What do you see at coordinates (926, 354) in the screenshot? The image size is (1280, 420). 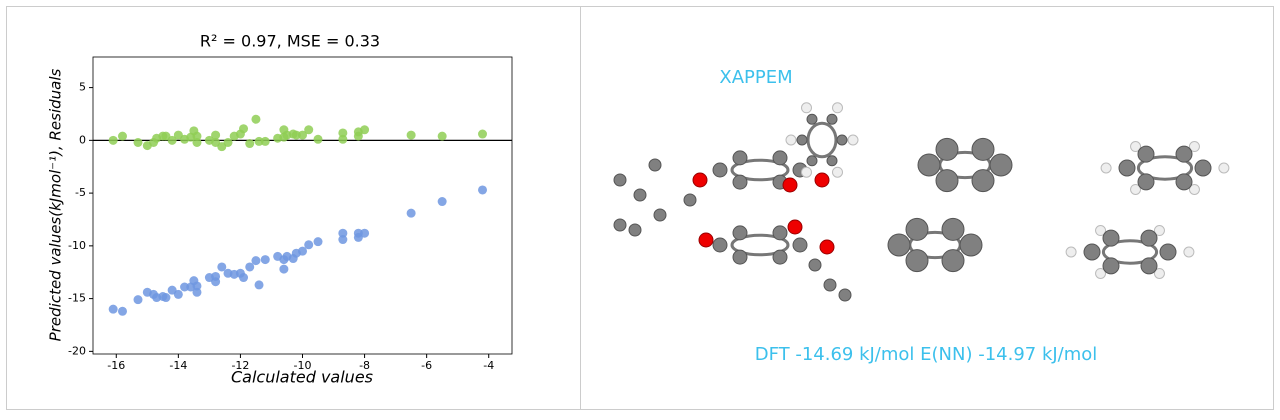 I see `energy-caption: DFT -14.69 kJ/mol E(NN) -14.97 kJ/mol` at bounding box center [926, 354].